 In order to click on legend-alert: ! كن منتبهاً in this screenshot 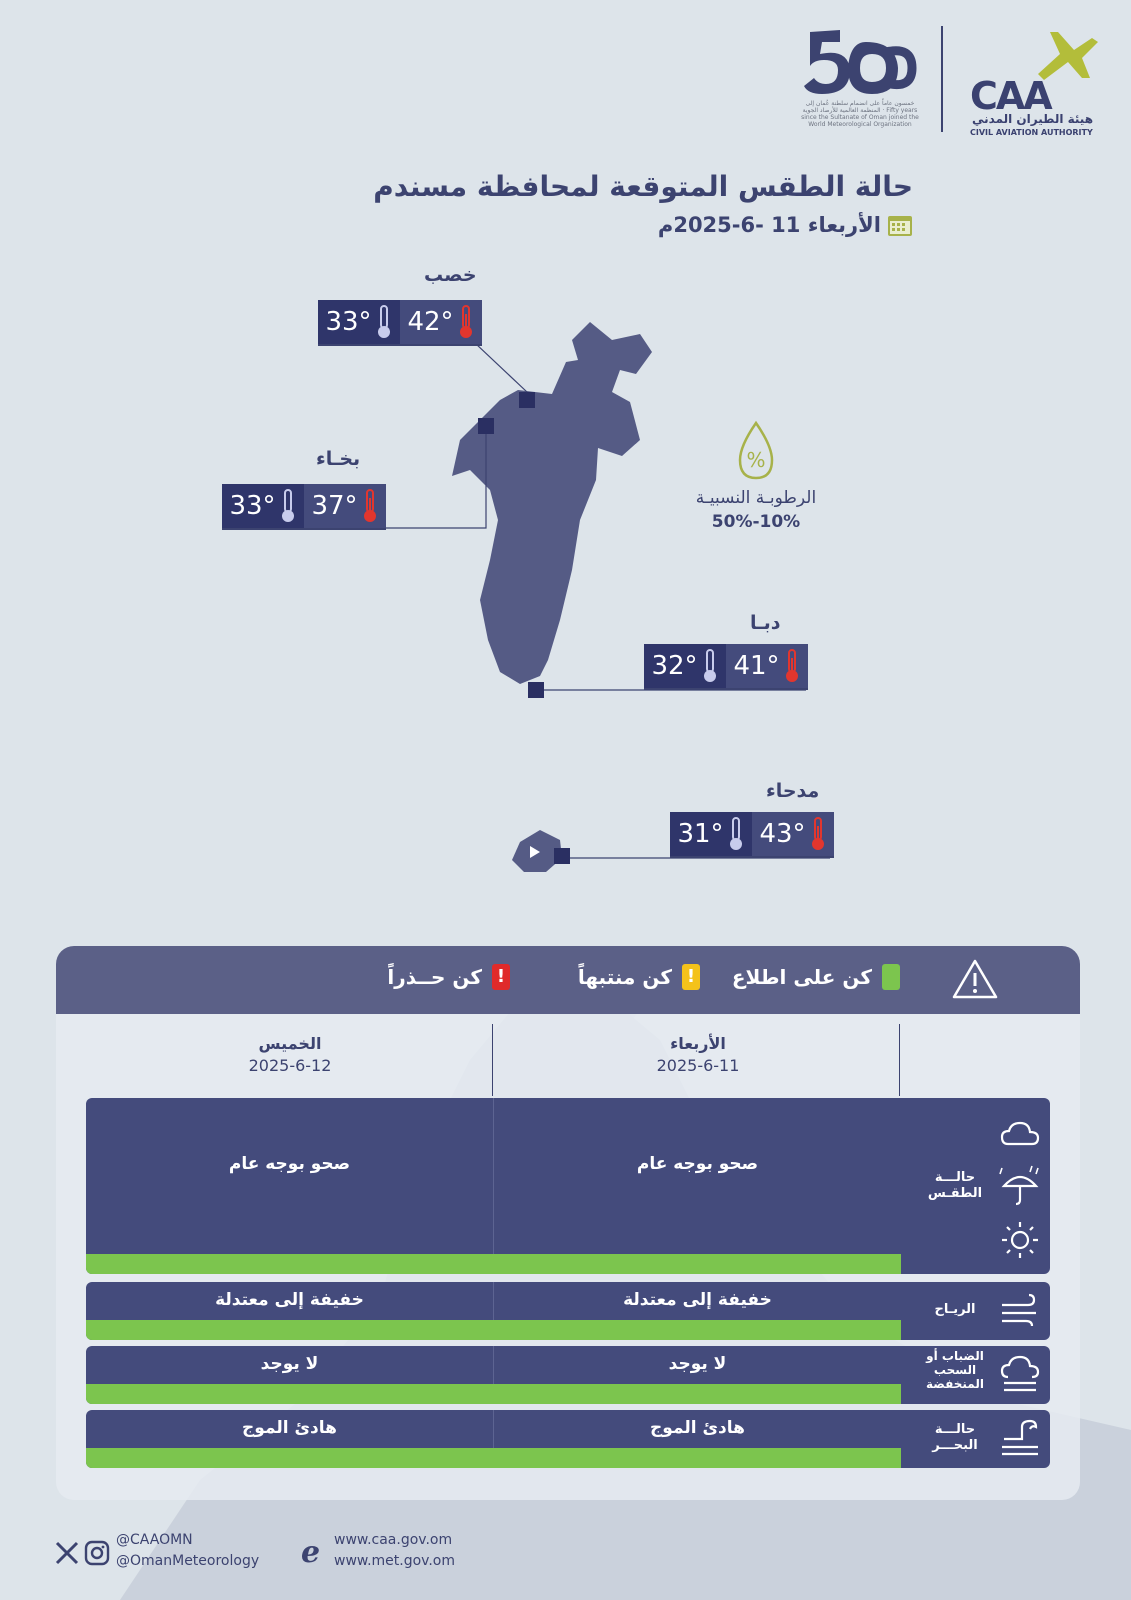, I will do `click(639, 977)`.